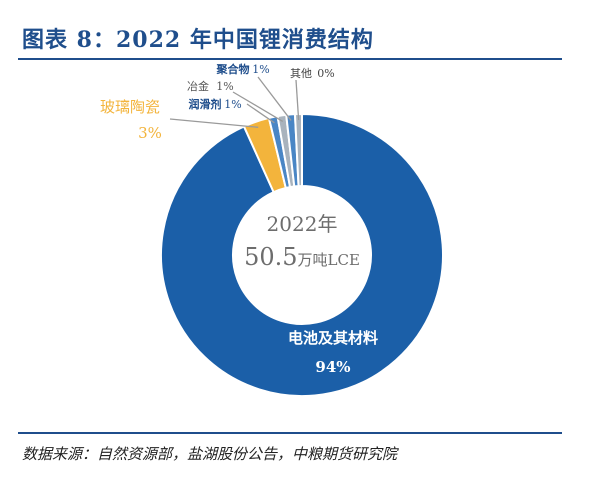 This screenshot has width=595, height=482. Describe the element at coordinates (150, 133) in the screenshot. I see `slice-percent-label-2: 3%` at that location.